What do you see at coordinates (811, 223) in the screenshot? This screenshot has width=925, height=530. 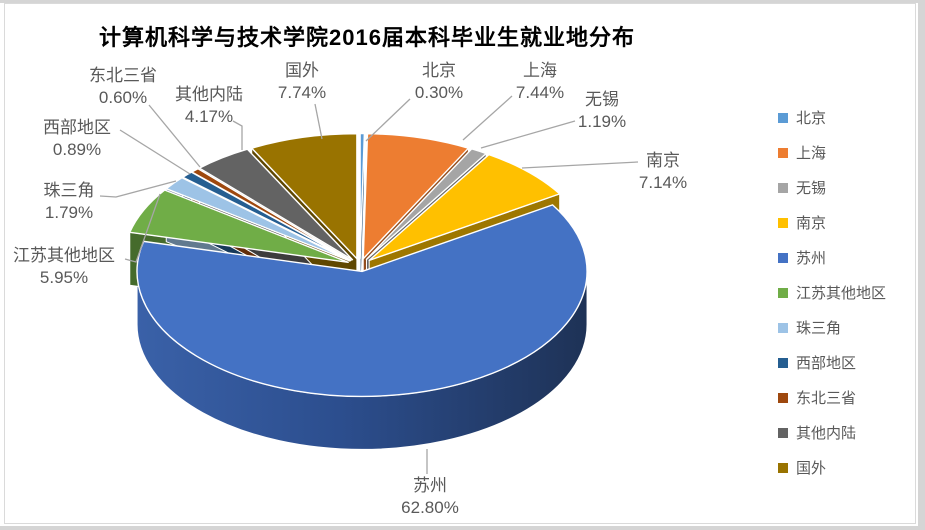 I see `legend-label: 南京` at bounding box center [811, 223].